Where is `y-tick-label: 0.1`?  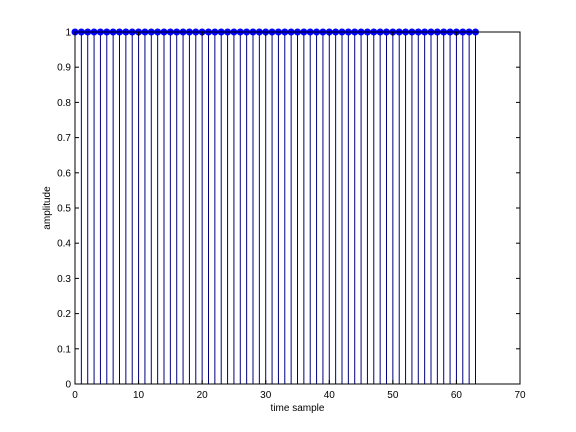
y-tick-label: 0.1 is located at coordinates (64, 349).